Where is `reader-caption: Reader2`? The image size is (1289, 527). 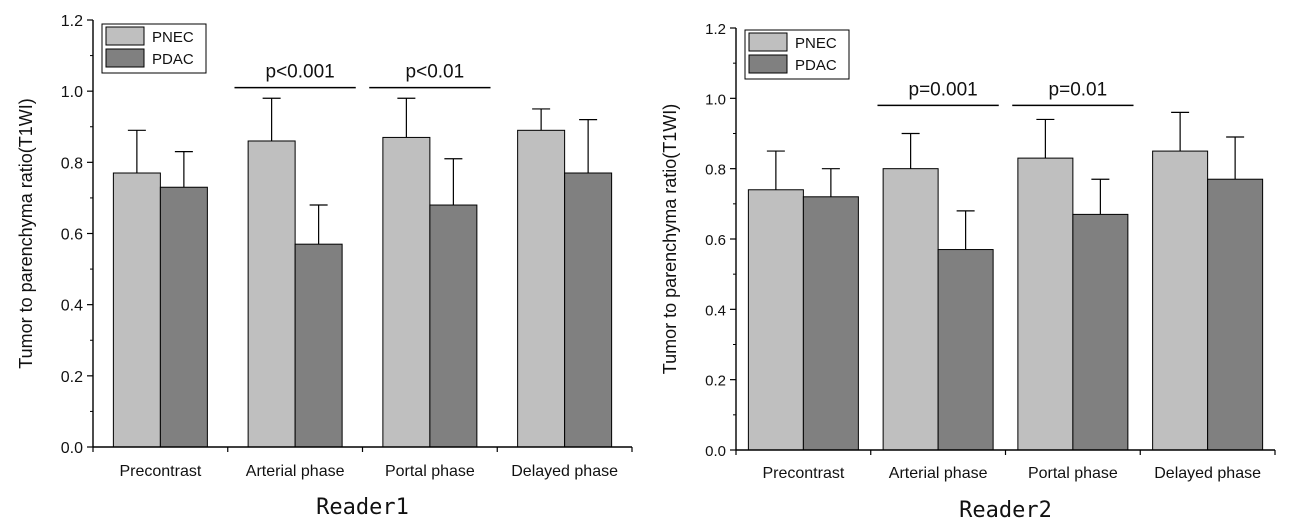
reader-caption: Reader2 is located at coordinates (1005, 510).